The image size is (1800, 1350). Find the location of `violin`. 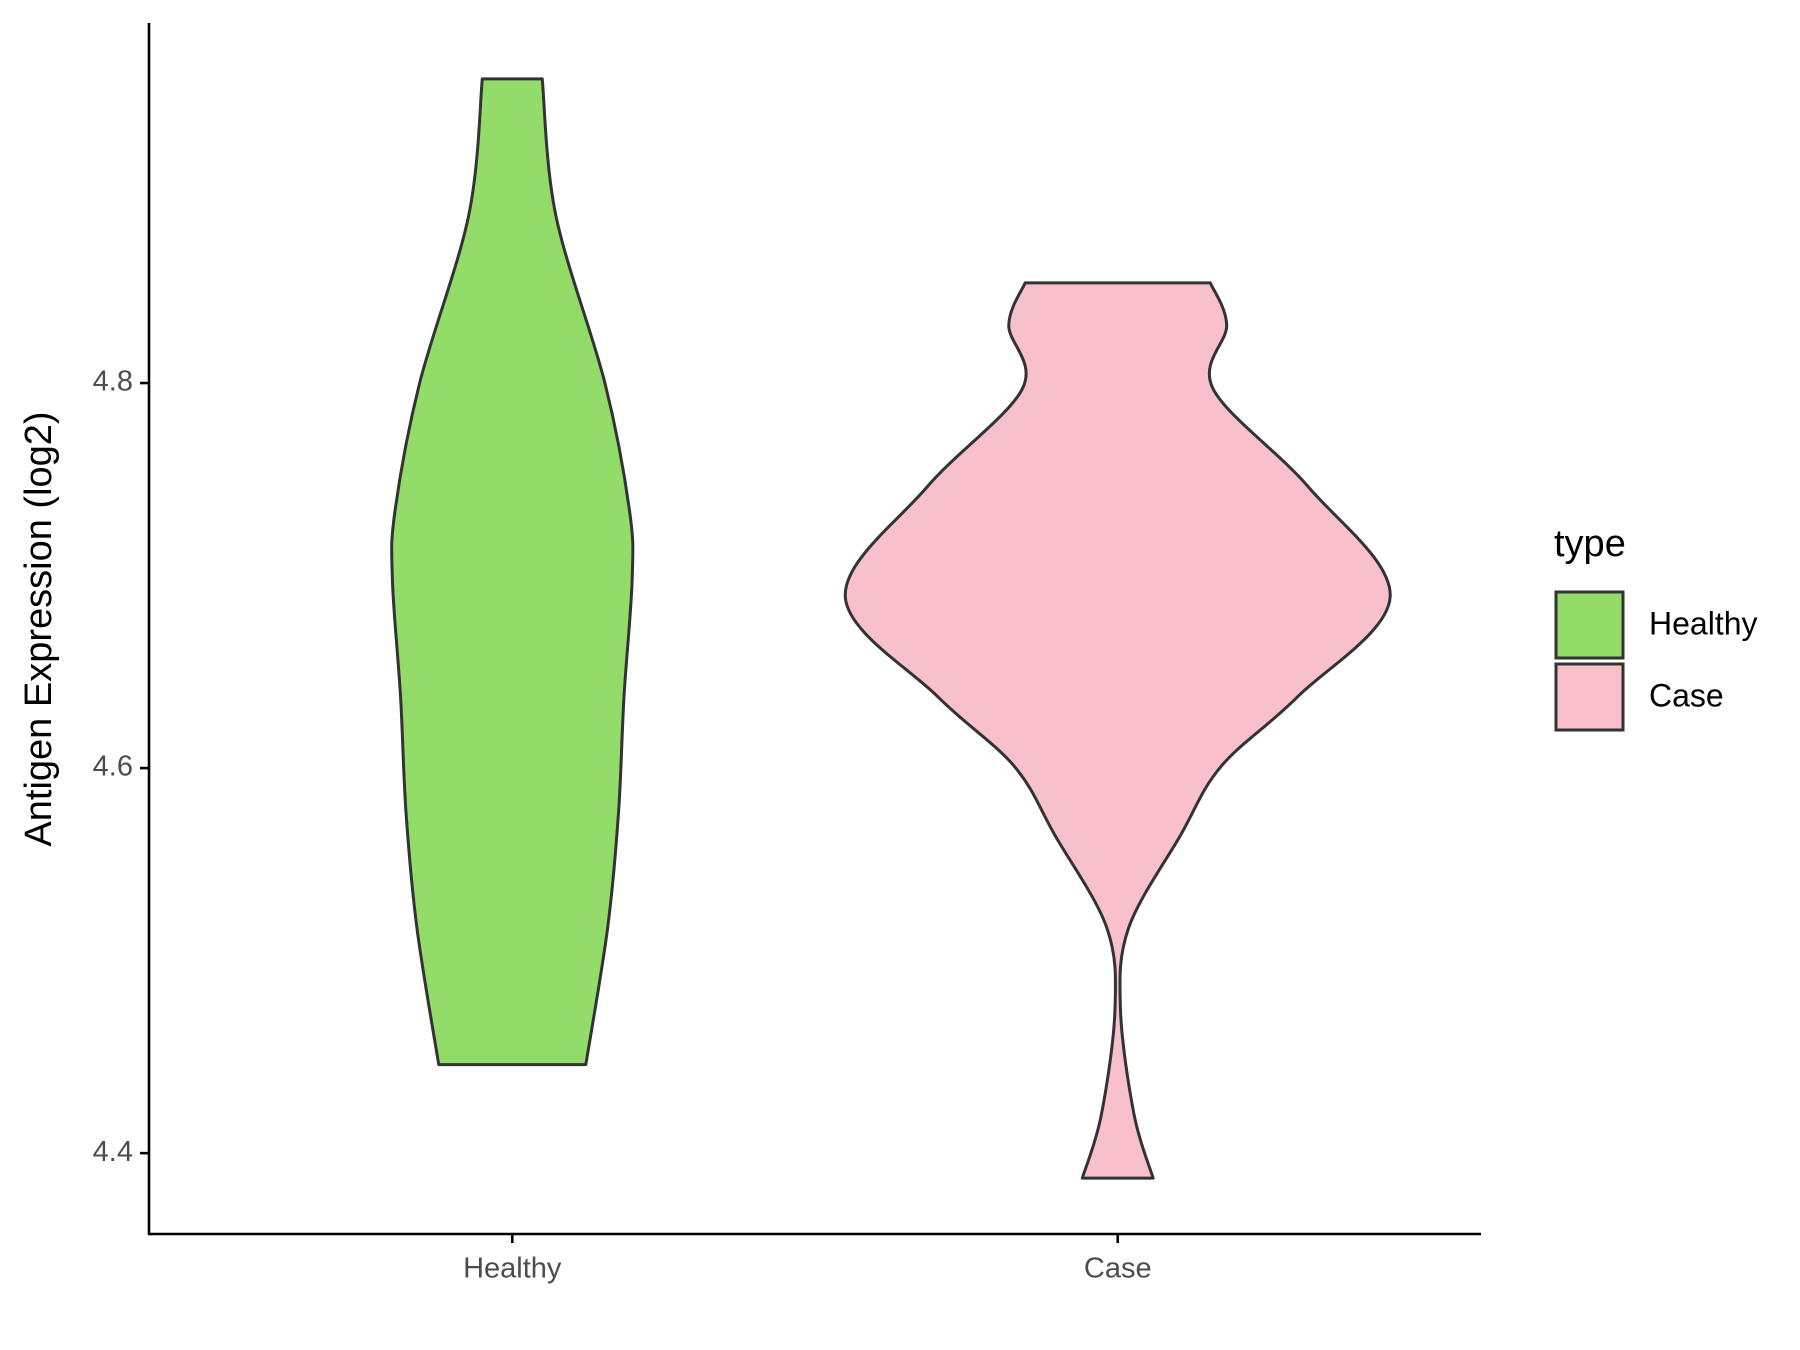

violin is located at coordinates (512, 572).